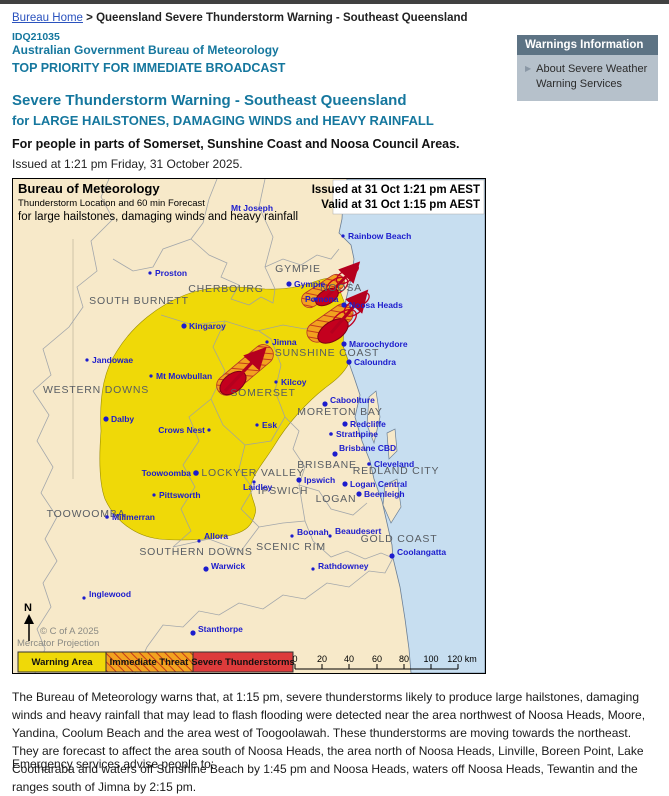 The height and width of the screenshot is (796, 669). Describe the element at coordinates (113, 764) in the screenshot. I see `advice-intro: Emergency services advise people to:` at that location.